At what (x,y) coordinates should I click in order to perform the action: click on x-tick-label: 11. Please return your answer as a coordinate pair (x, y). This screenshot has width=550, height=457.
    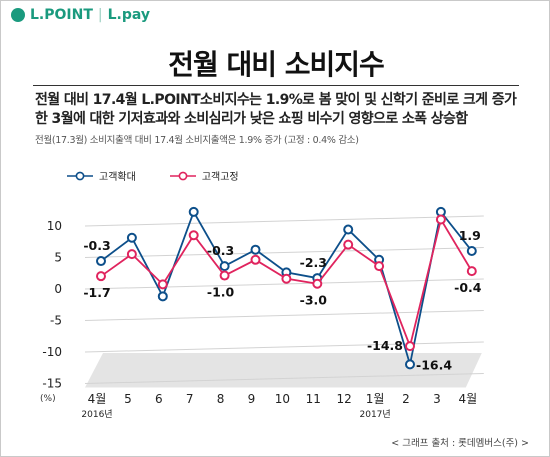
    Looking at the image, I should click on (313, 399).